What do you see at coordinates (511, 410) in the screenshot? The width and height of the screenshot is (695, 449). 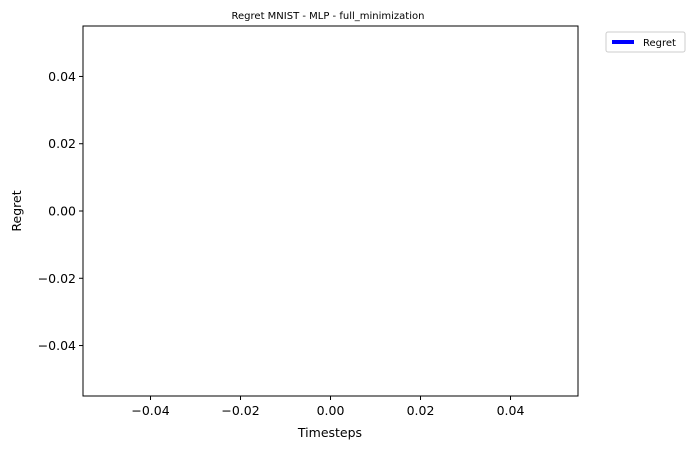 I see `x-tick-label: 0.04` at bounding box center [511, 410].